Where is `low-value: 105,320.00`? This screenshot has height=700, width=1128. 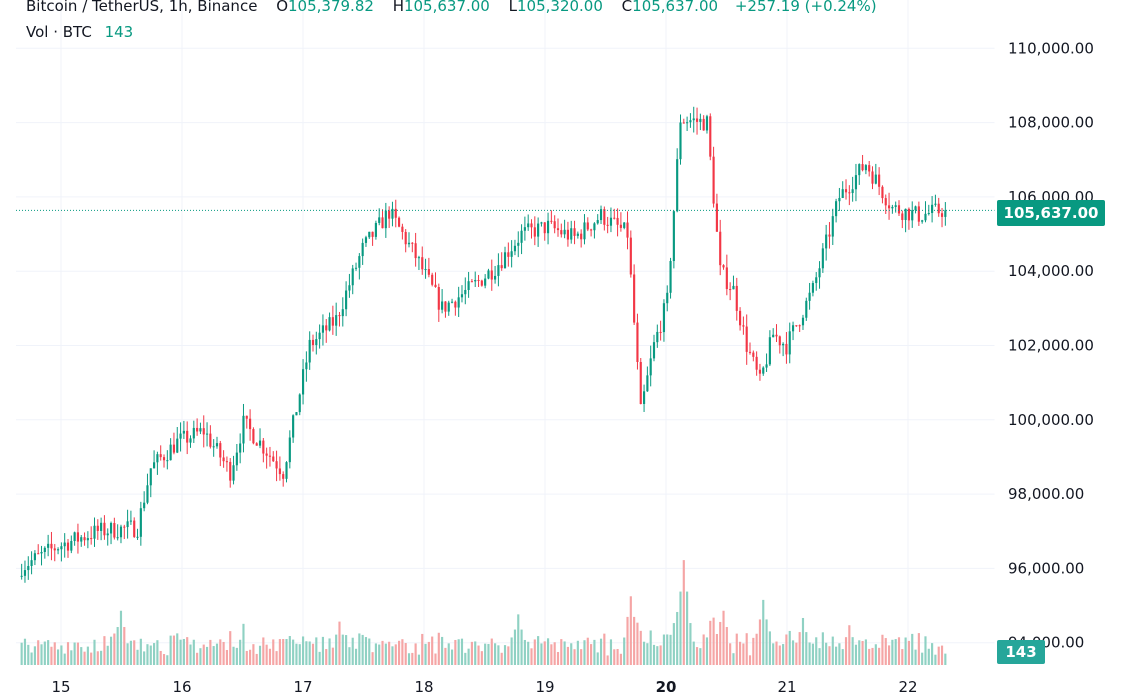 low-value: 105,320.00 is located at coordinates (560, 7).